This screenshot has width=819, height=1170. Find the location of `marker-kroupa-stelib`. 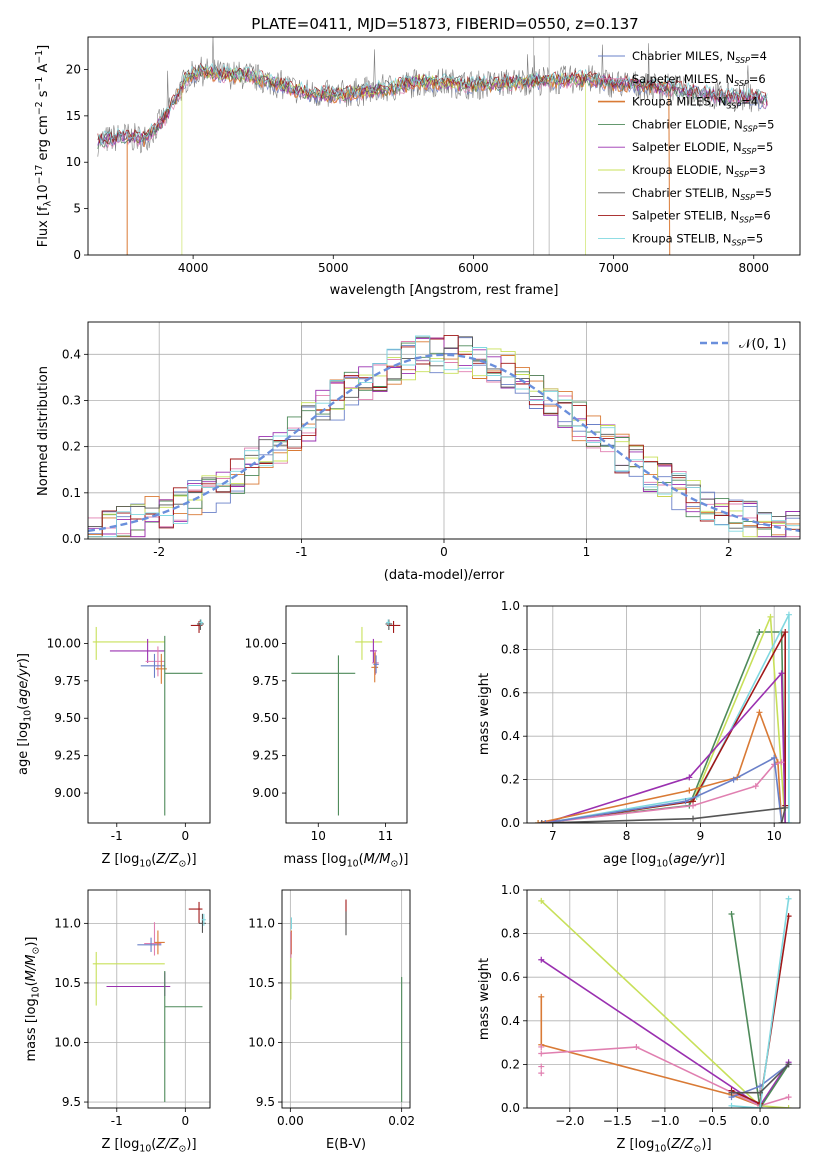

marker-kroupa-stelib is located at coordinates (760, 1106).